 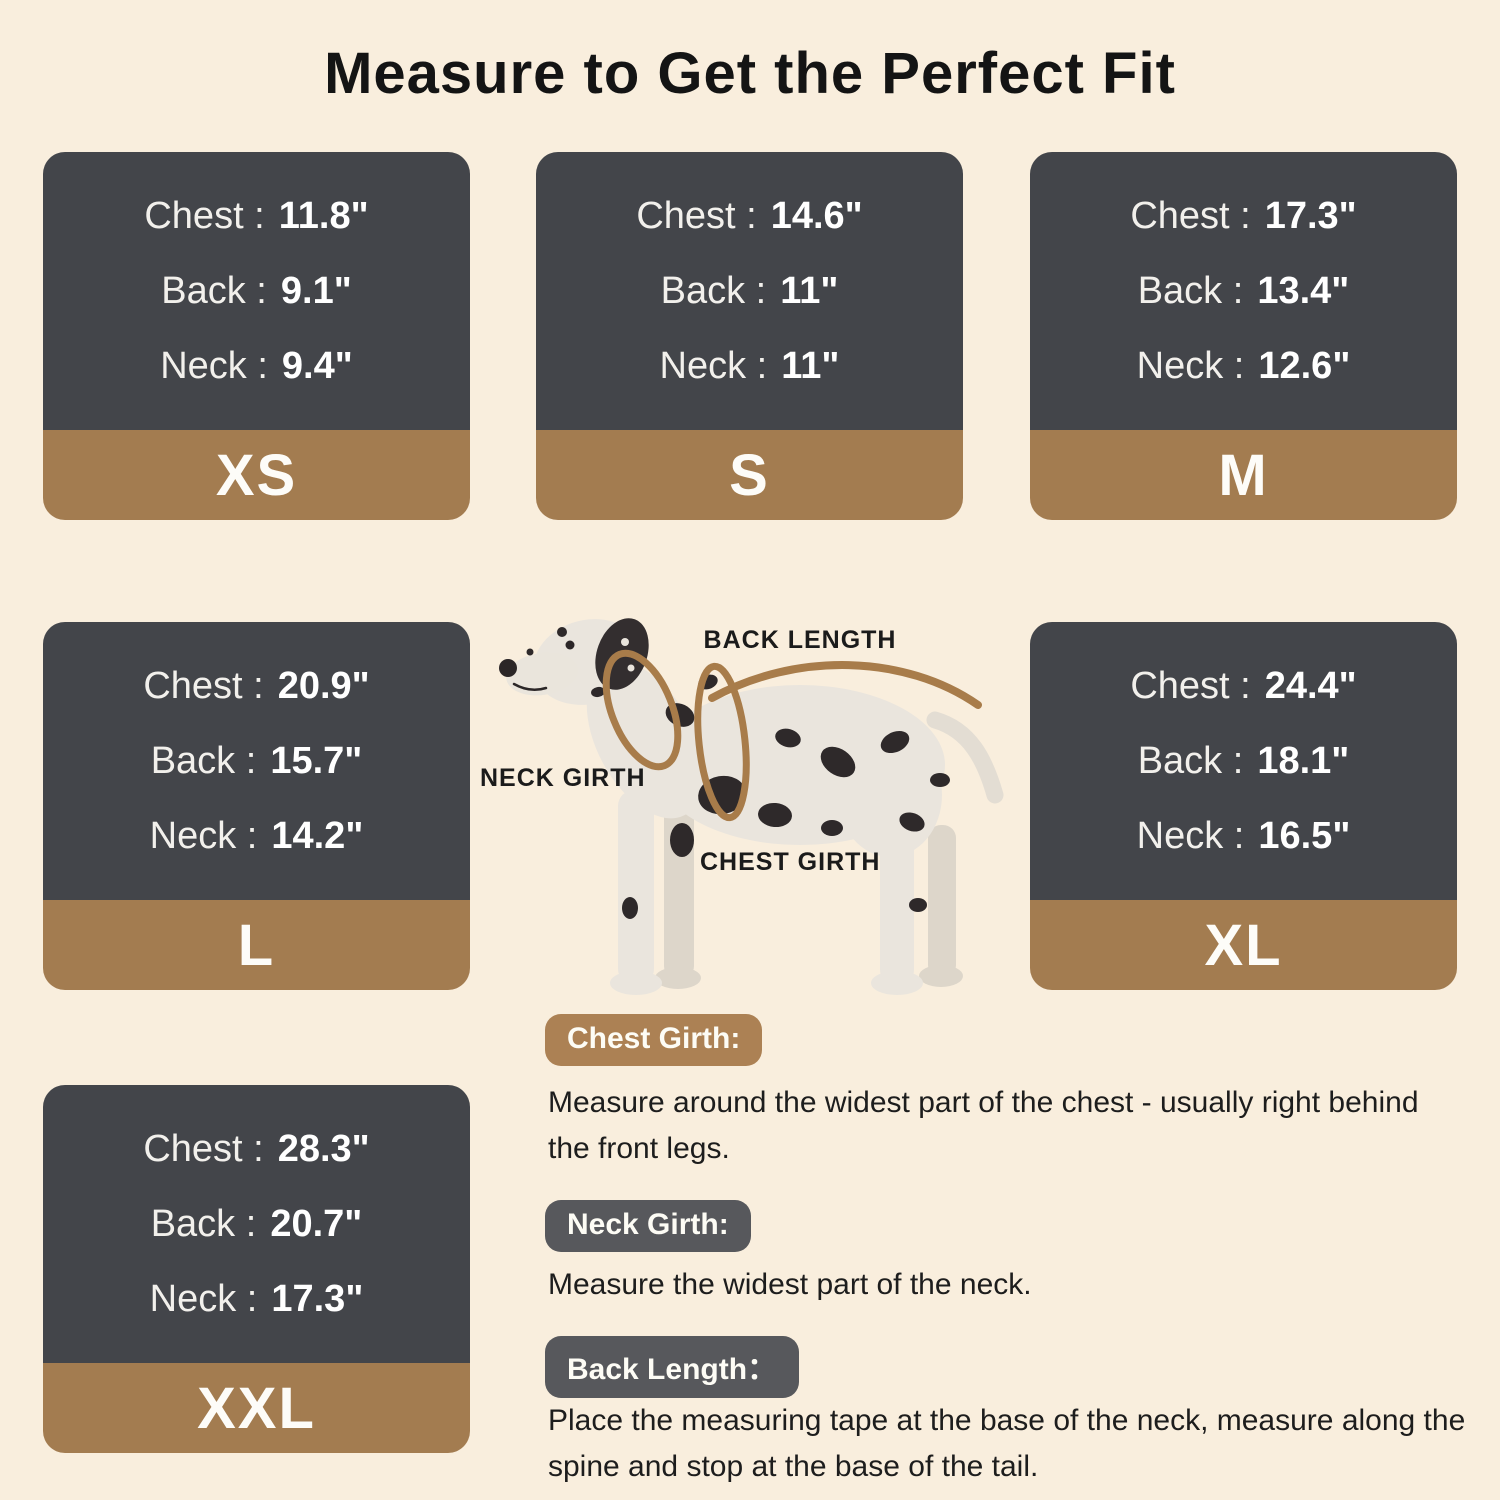 I want to click on dog-measurement-diagram: BACK LENGTH NECK GIRTH CHEST GIRTH, so click(x=755, y=805).